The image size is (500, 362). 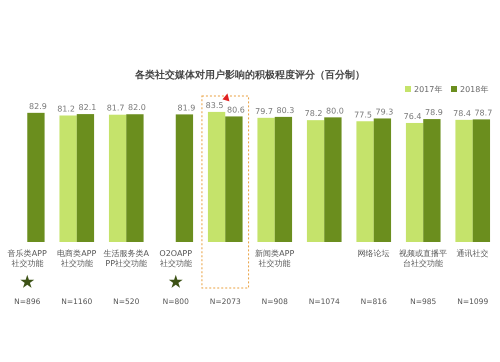 What do you see at coordinates (236, 109) in the screenshot?
I see `data-label: 80.6` at bounding box center [236, 109].